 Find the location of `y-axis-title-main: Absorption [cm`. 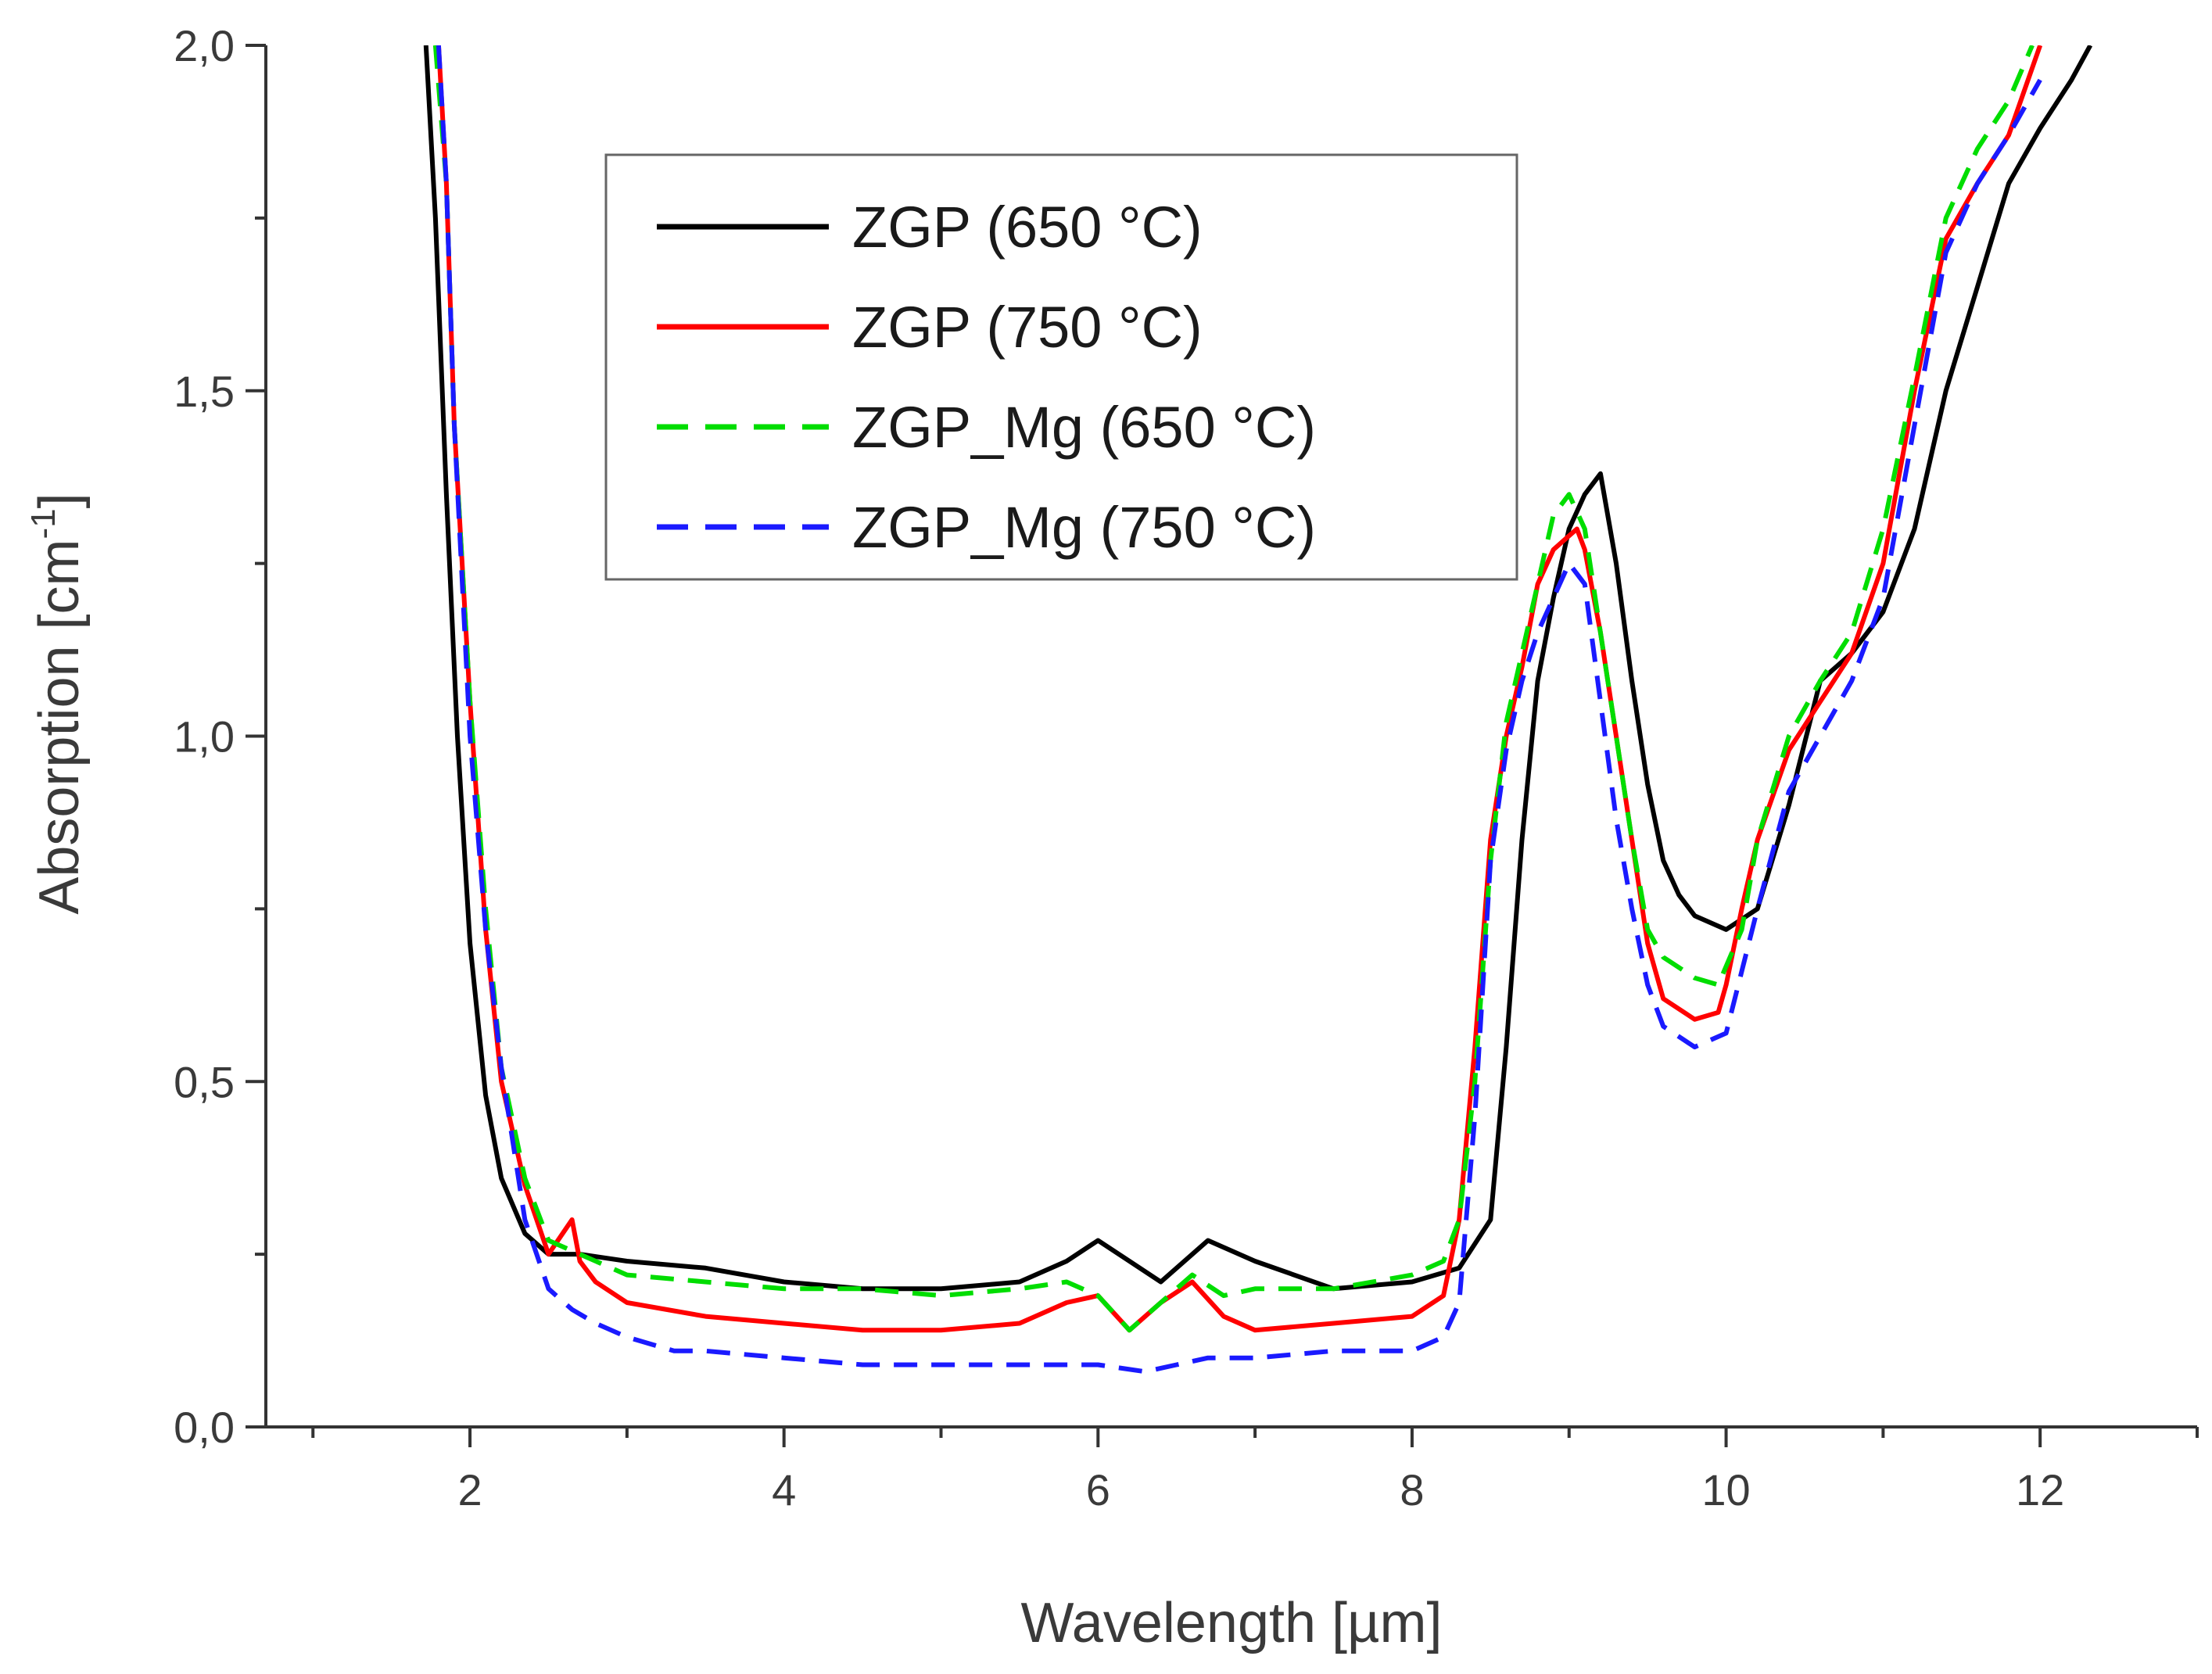

y-axis-title-main: Absorption [cm is located at coordinates (59, 726).